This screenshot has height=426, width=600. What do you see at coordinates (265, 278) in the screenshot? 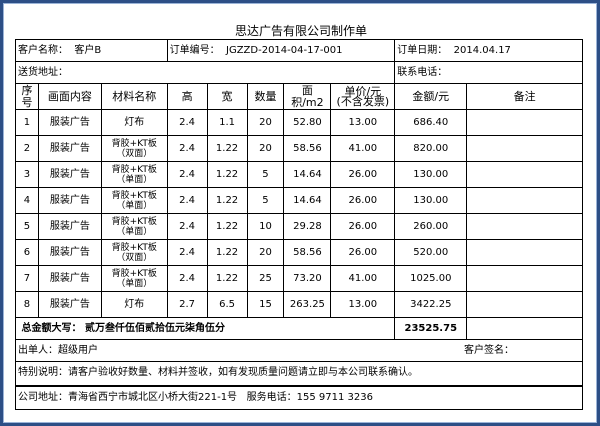
I see `table-cell: 25` at bounding box center [265, 278].